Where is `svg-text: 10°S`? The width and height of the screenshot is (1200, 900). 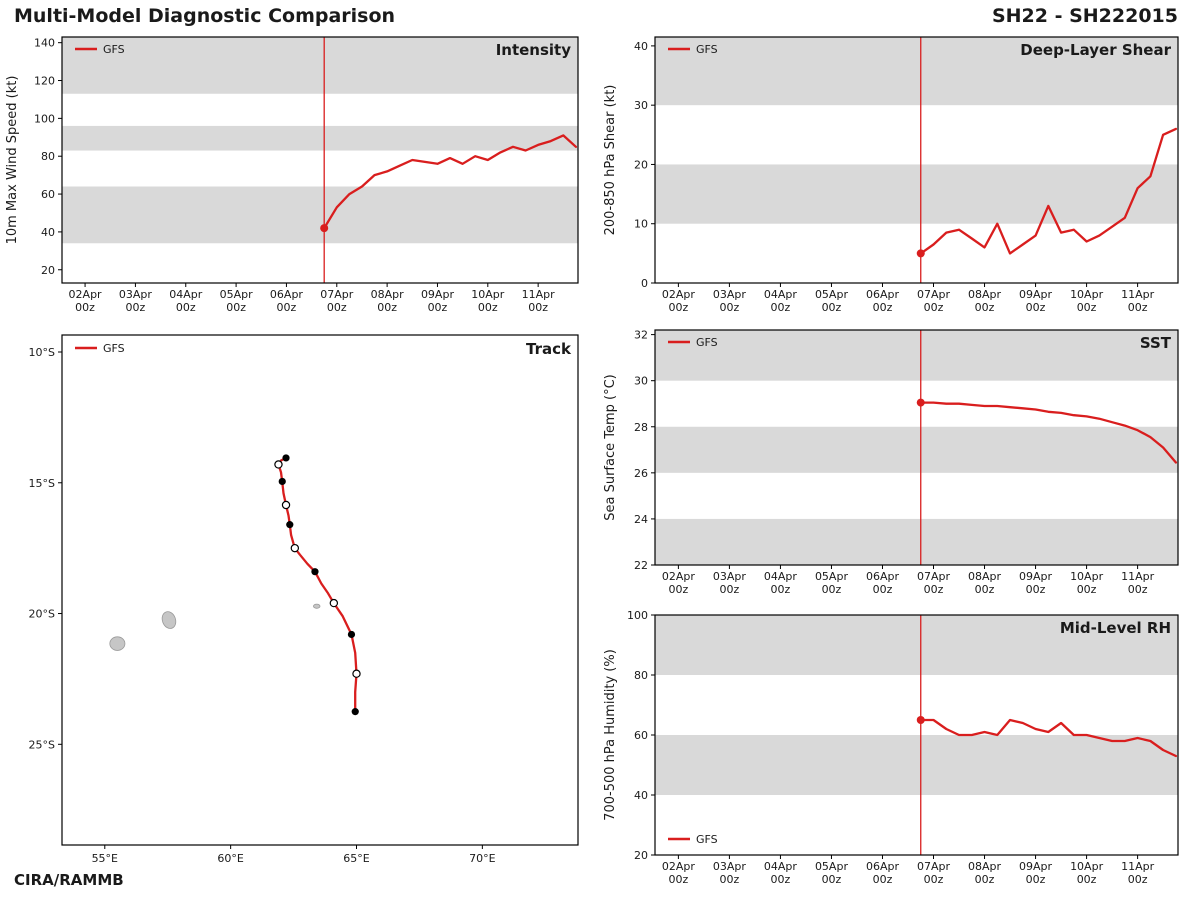
svg-text: 10°S is located at coordinates (42, 352).